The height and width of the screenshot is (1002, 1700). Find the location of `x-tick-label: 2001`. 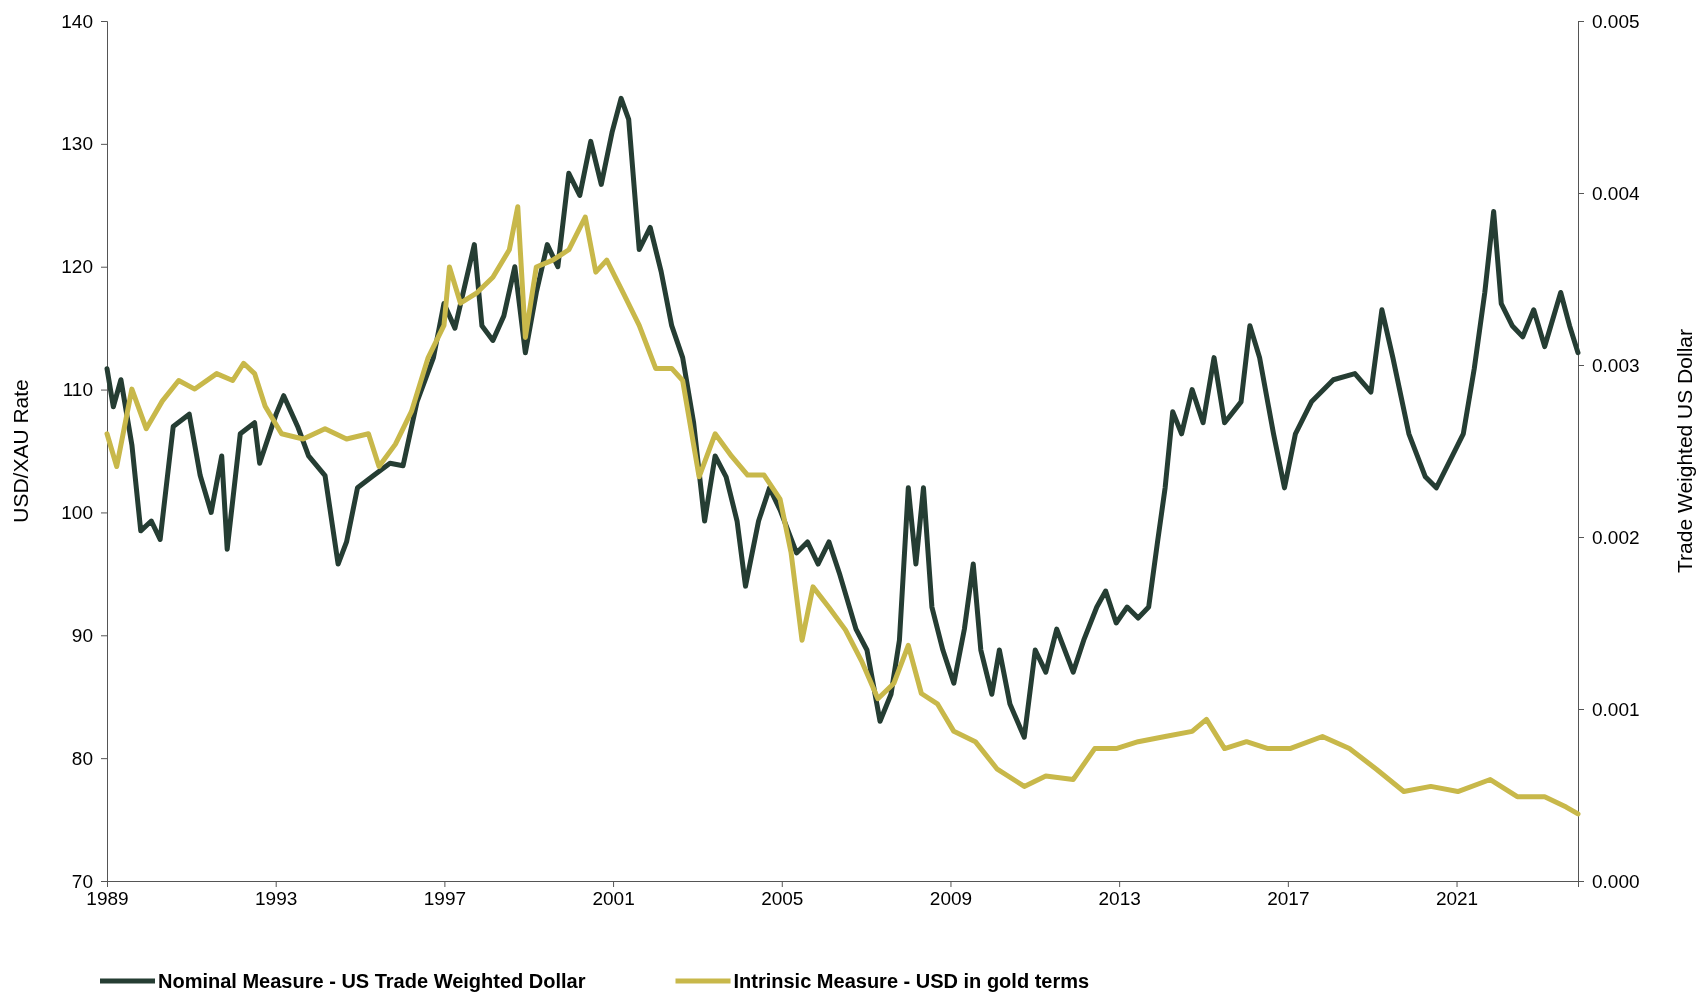

x-tick-label: 2001 is located at coordinates (613, 899).